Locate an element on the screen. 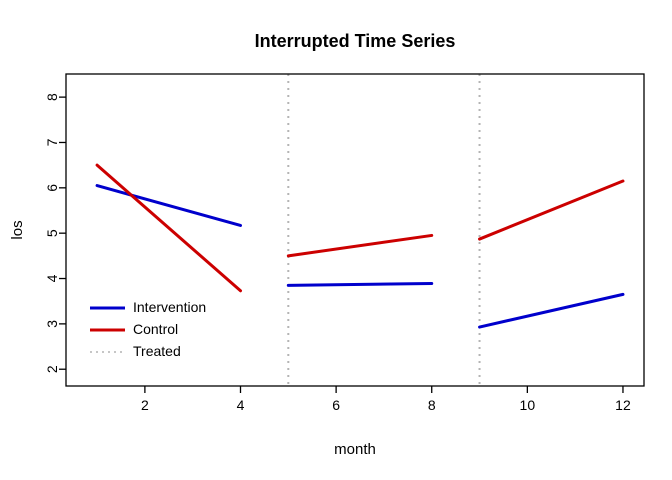  y-tick-label: 4 is located at coordinates (52, 278).